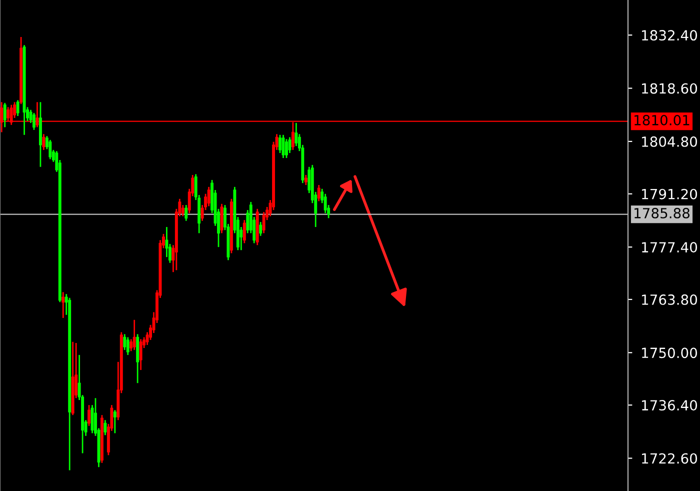 This screenshot has width=700, height=491. What do you see at coordinates (670, 299) in the screenshot?
I see `y-tick-label: 1763.80` at bounding box center [670, 299].